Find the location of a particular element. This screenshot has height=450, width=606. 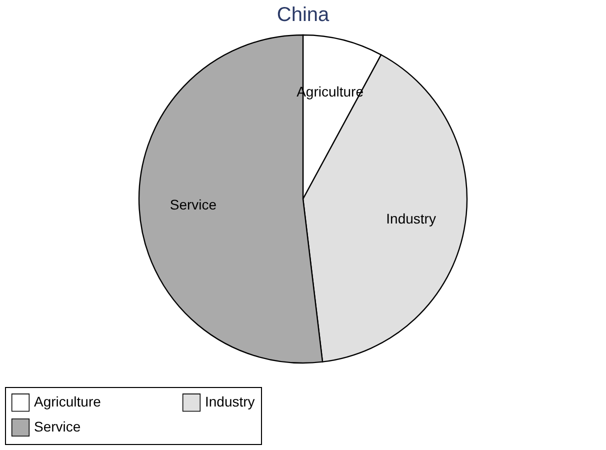

legend-label: Agriculture is located at coordinates (68, 402).